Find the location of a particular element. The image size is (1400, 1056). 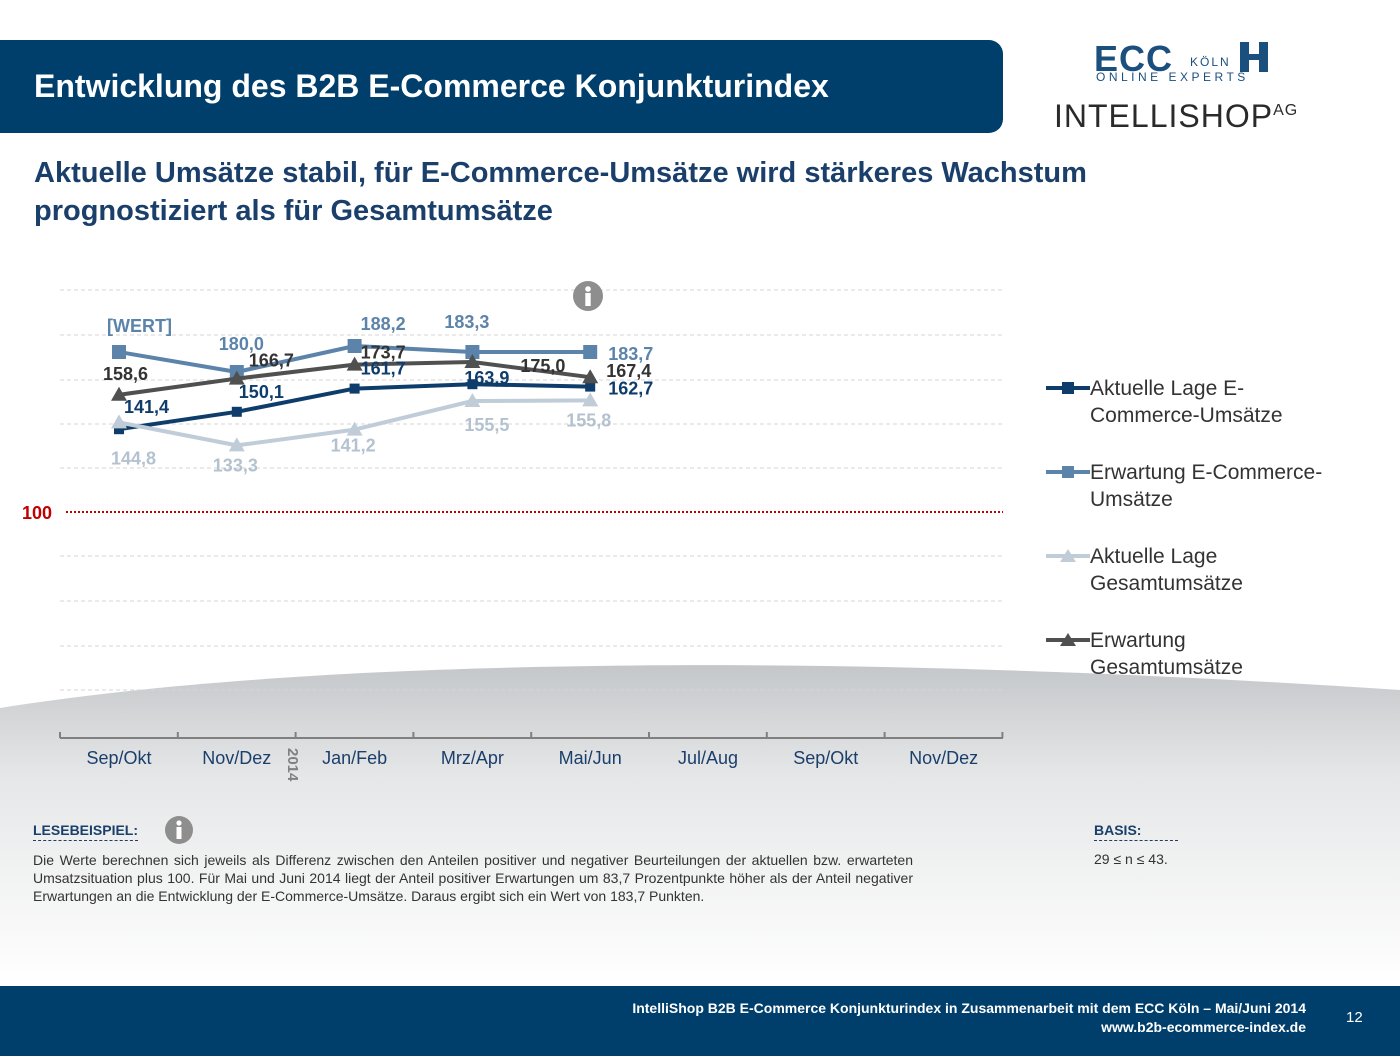

legend-item: Aktuelle Lage Gesamtumsätze is located at coordinates (1206, 585).